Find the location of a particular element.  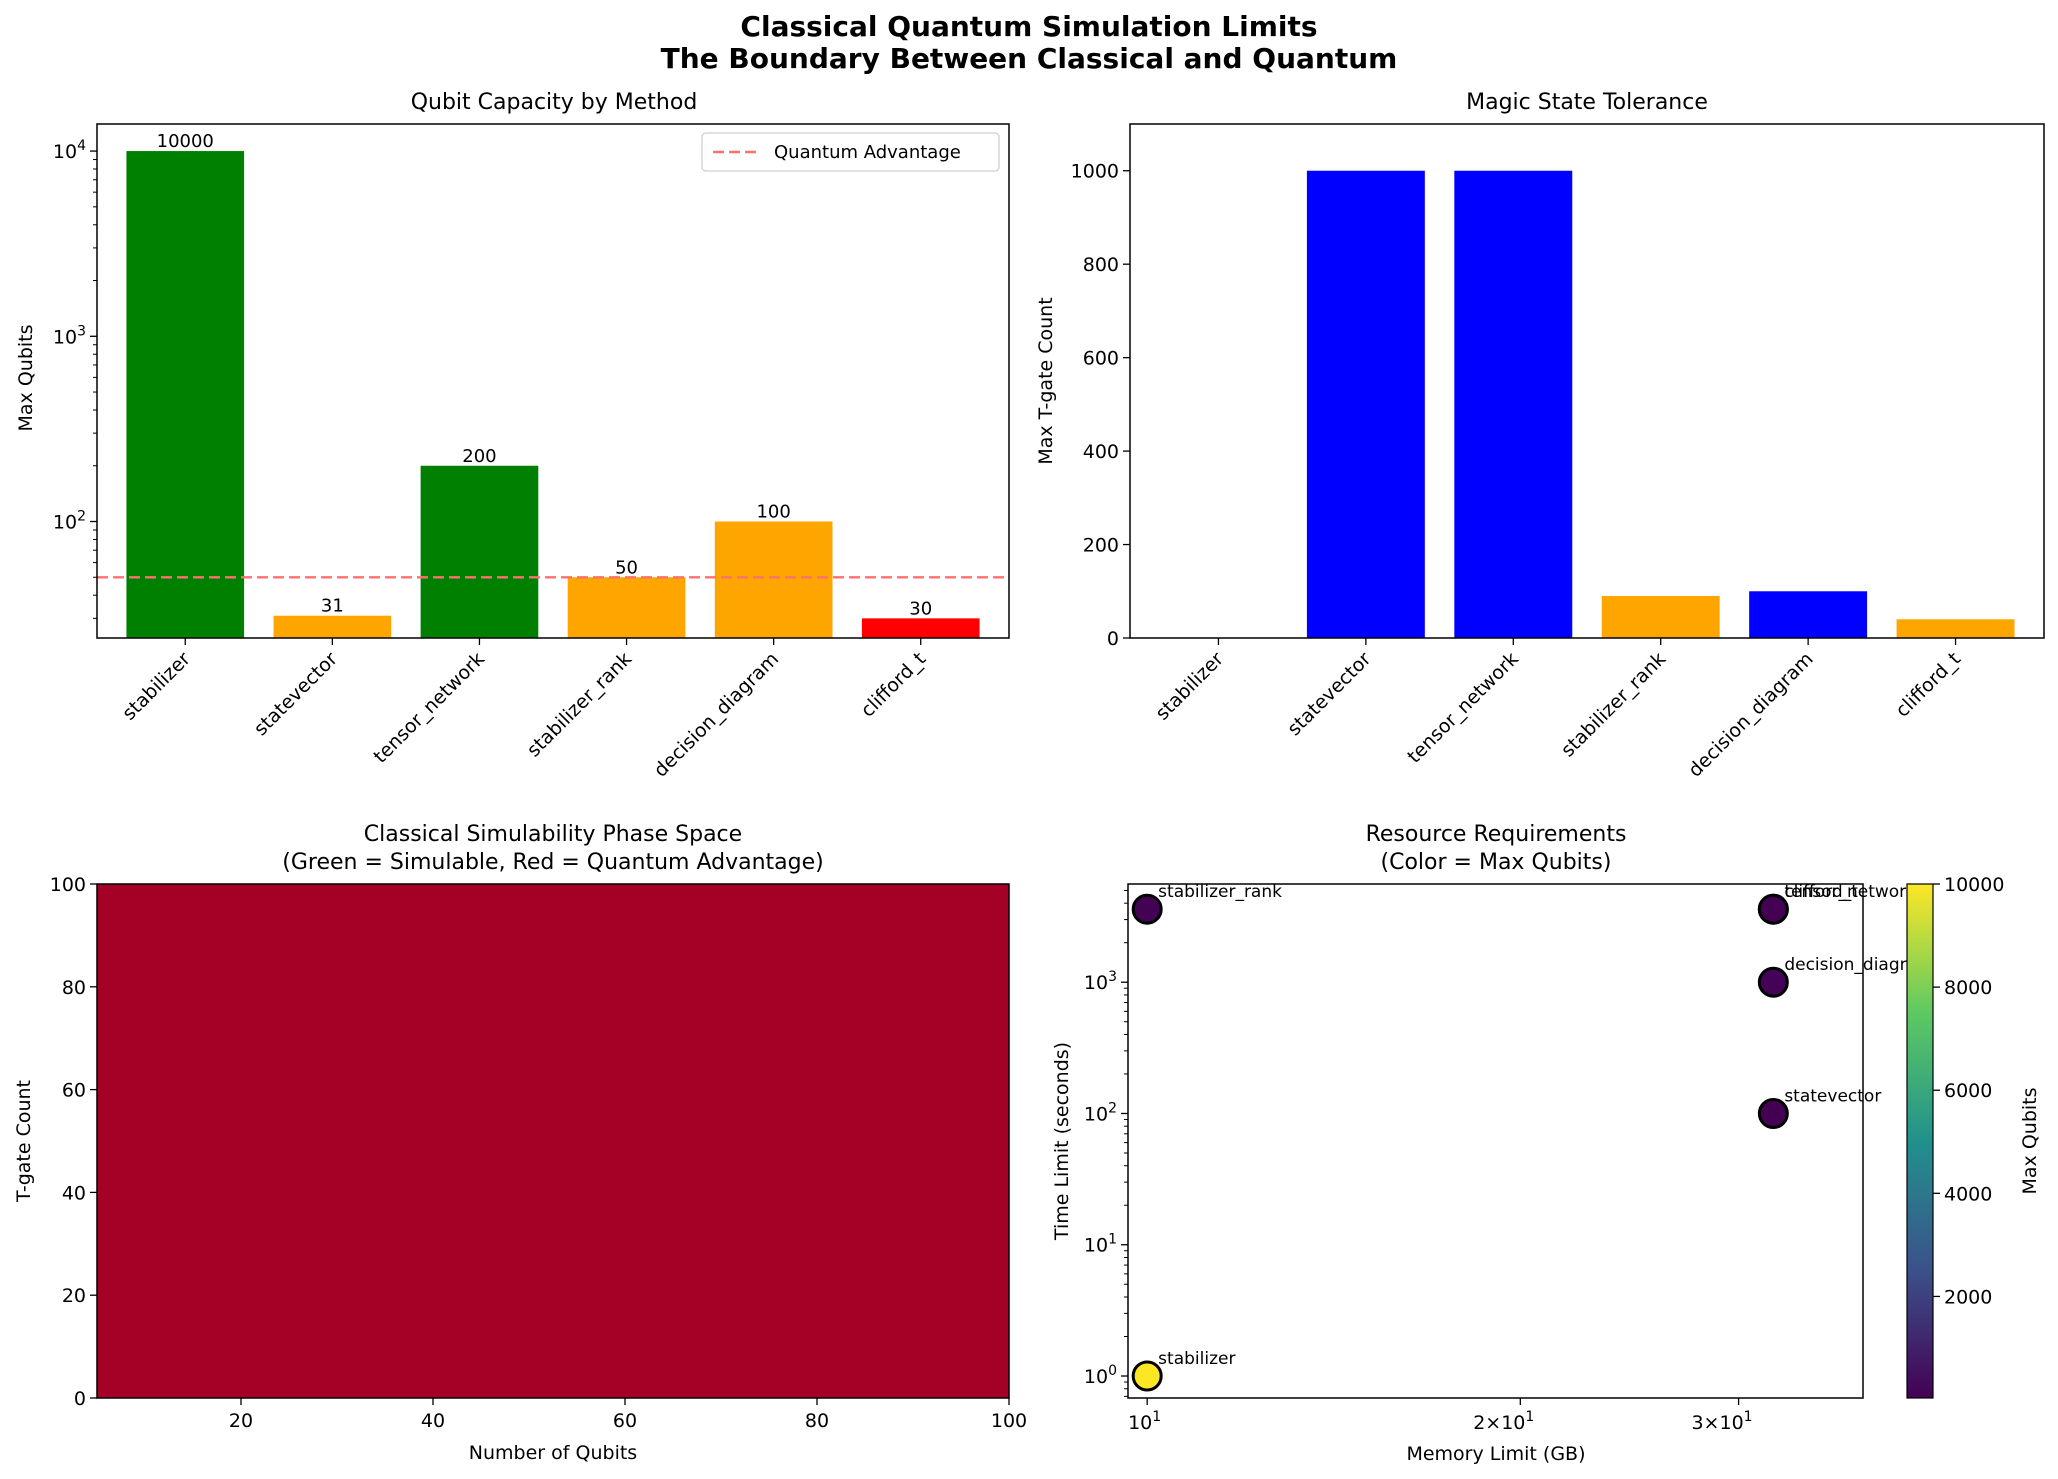

x-tick-label: 3×10¹ is located at coordinates (1721, 1421).